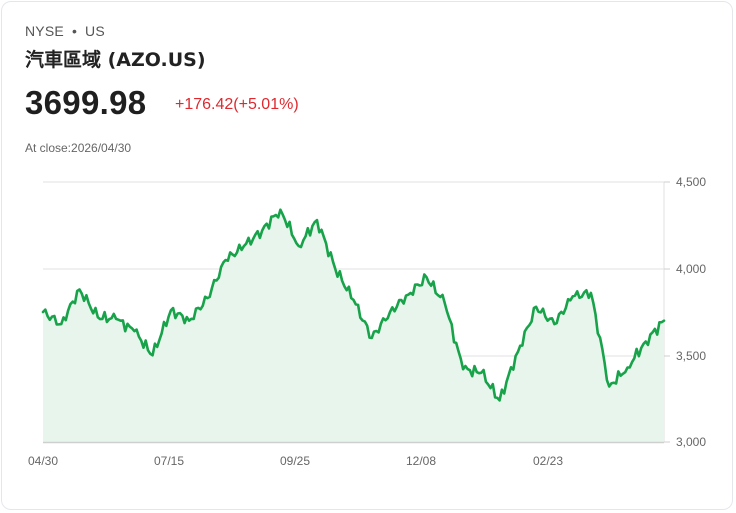 The height and width of the screenshot is (513, 736). I want to click on exchange-market: NYSE • US, so click(65, 31).